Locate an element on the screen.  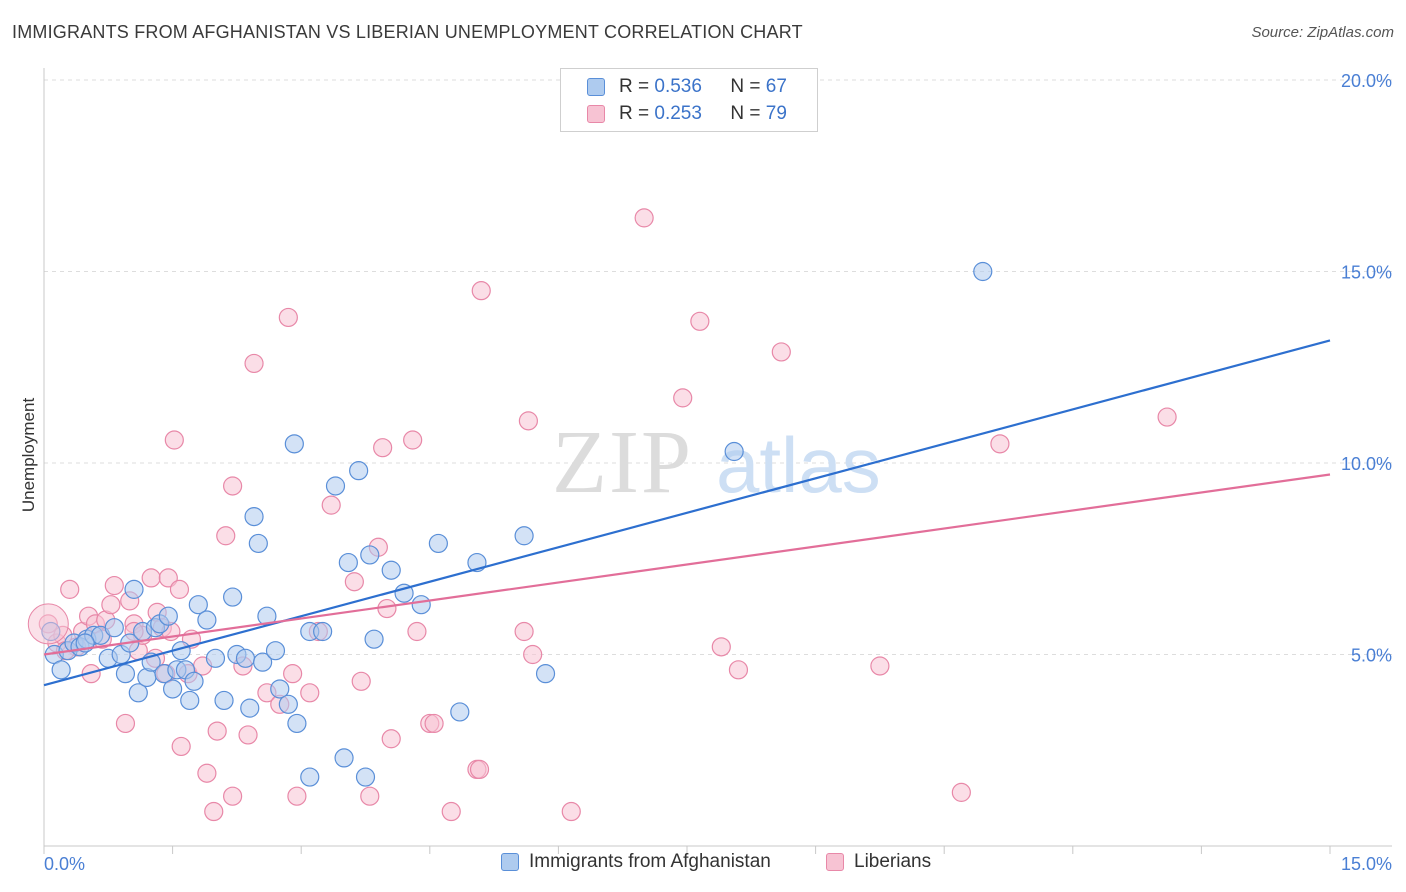
bottom-legend-label: Immigrants from Afghanistan is located at coordinates (650, 861).